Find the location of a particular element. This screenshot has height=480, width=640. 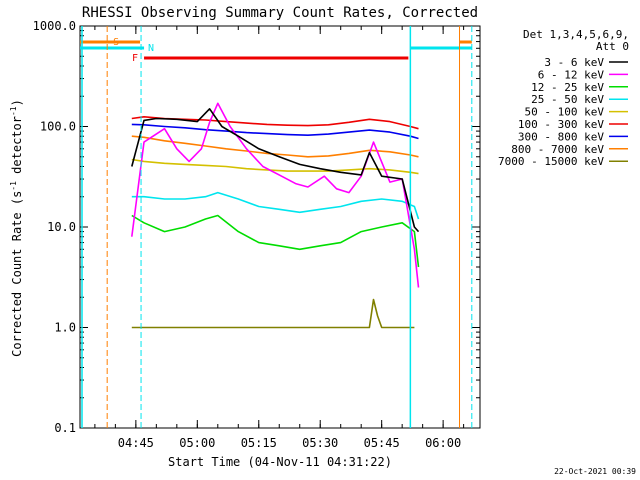

legend-label: 7000 - 15000 keV is located at coordinates (551, 161).